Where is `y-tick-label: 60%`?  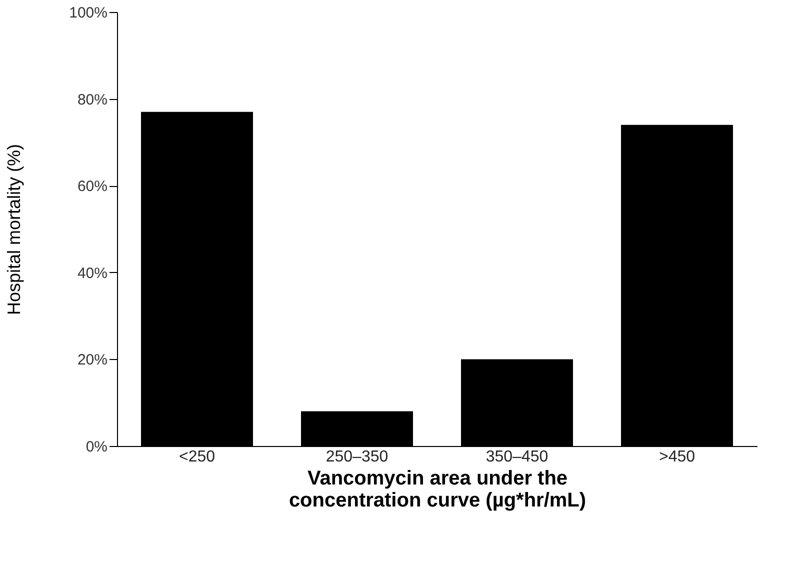
y-tick-label: 60% is located at coordinates (92, 187).